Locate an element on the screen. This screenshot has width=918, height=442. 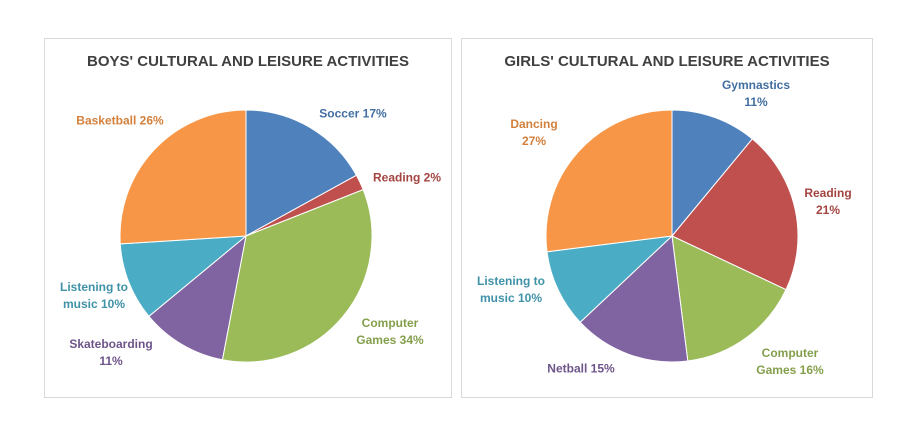
value-label: 15% is located at coordinates (602, 368).